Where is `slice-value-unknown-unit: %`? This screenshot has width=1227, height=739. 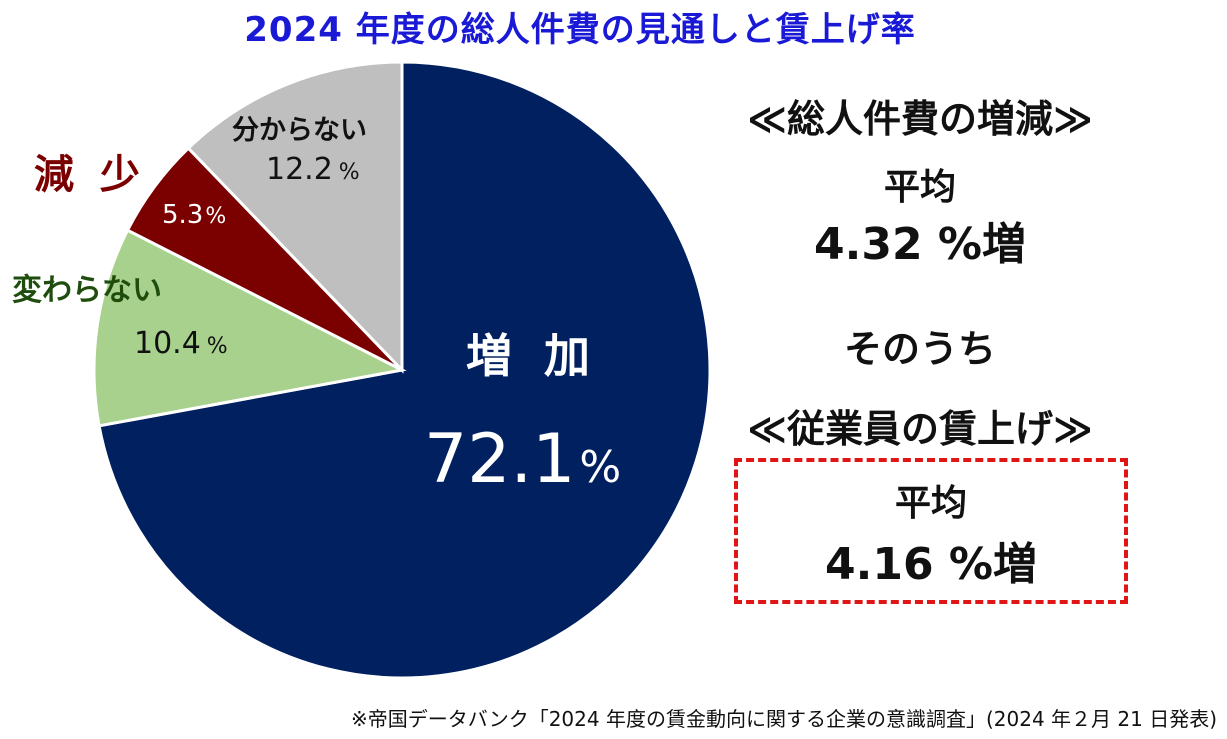
slice-value-unknown-unit: % is located at coordinates (349, 172).